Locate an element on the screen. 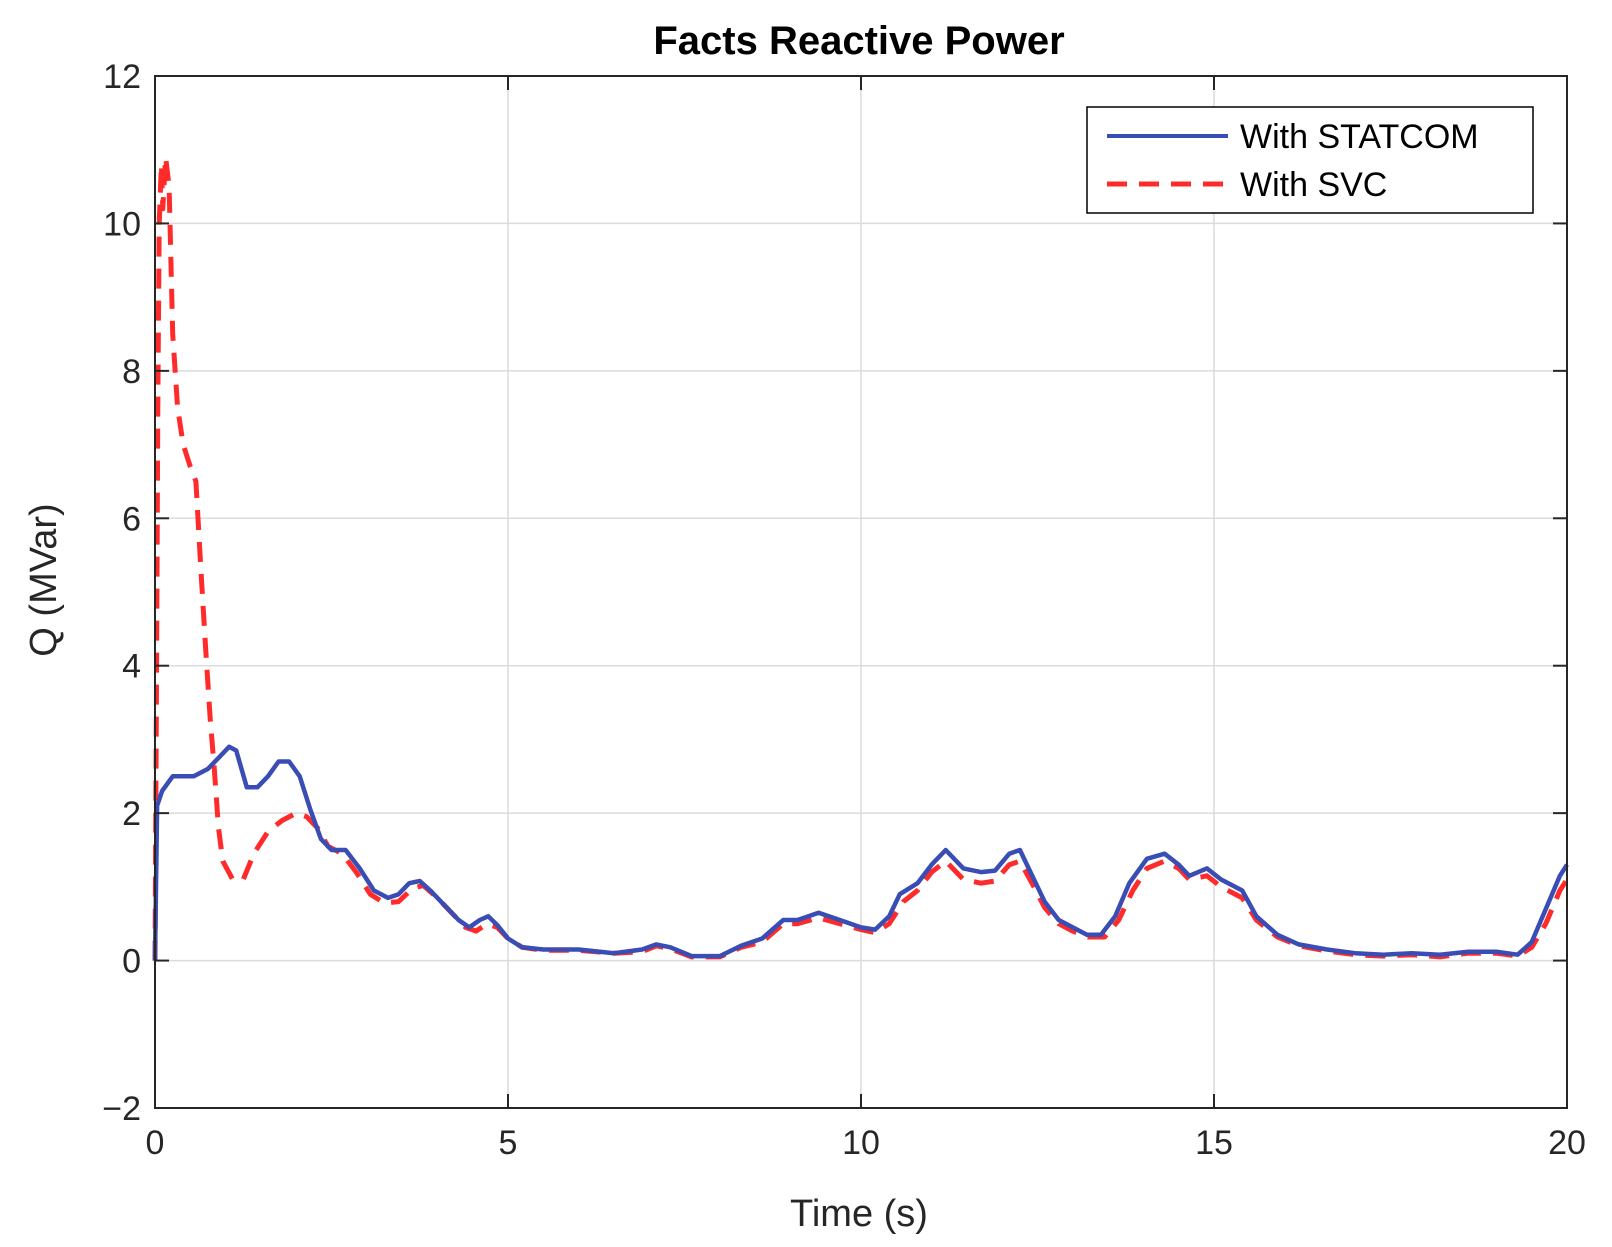 This screenshot has height=1247, width=1612. legend-label-svc: With SVC is located at coordinates (1313, 185).